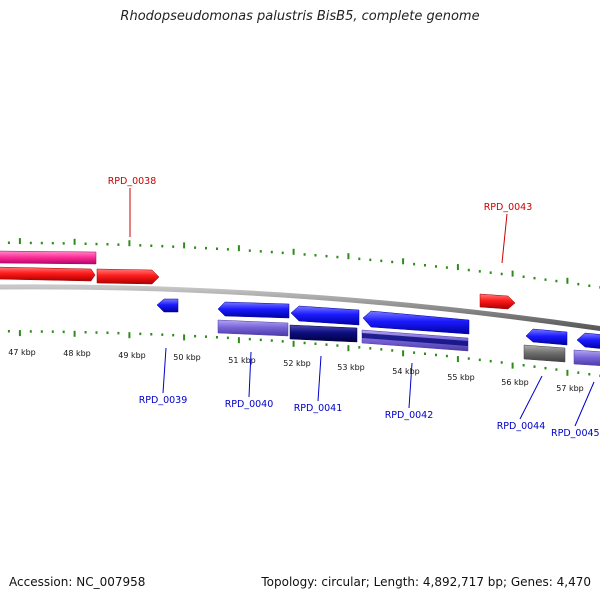 This screenshot has height=600, width=600. I want to click on kbp-label: 57 kbp, so click(570, 388).